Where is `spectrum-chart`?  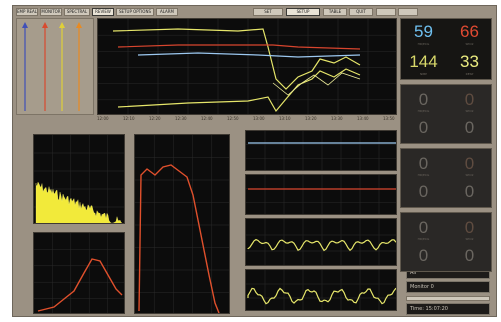 spectrum-chart is located at coordinates (79, 179).